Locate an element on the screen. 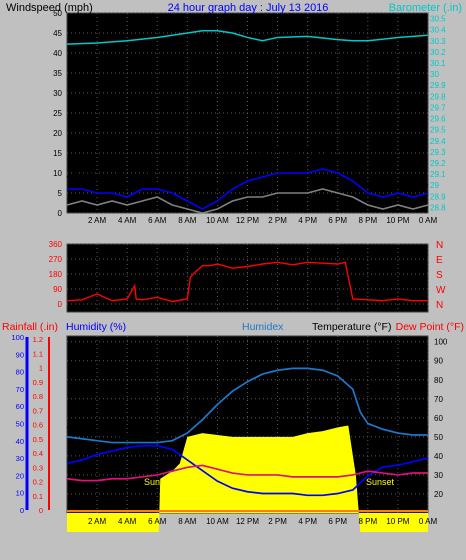 This screenshot has height=560, width=466. rain-tick-label: 1.2 is located at coordinates (38, 339).